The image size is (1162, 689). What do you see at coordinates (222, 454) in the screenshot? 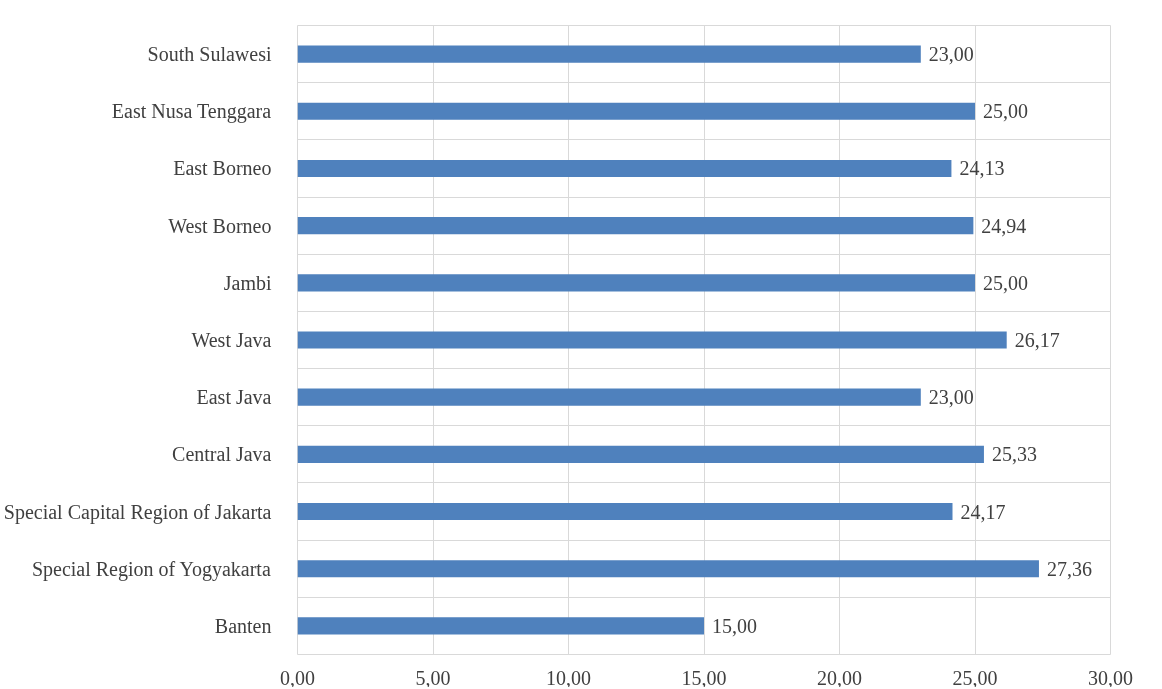
I see `y-tick-label: Central Java` at bounding box center [222, 454].